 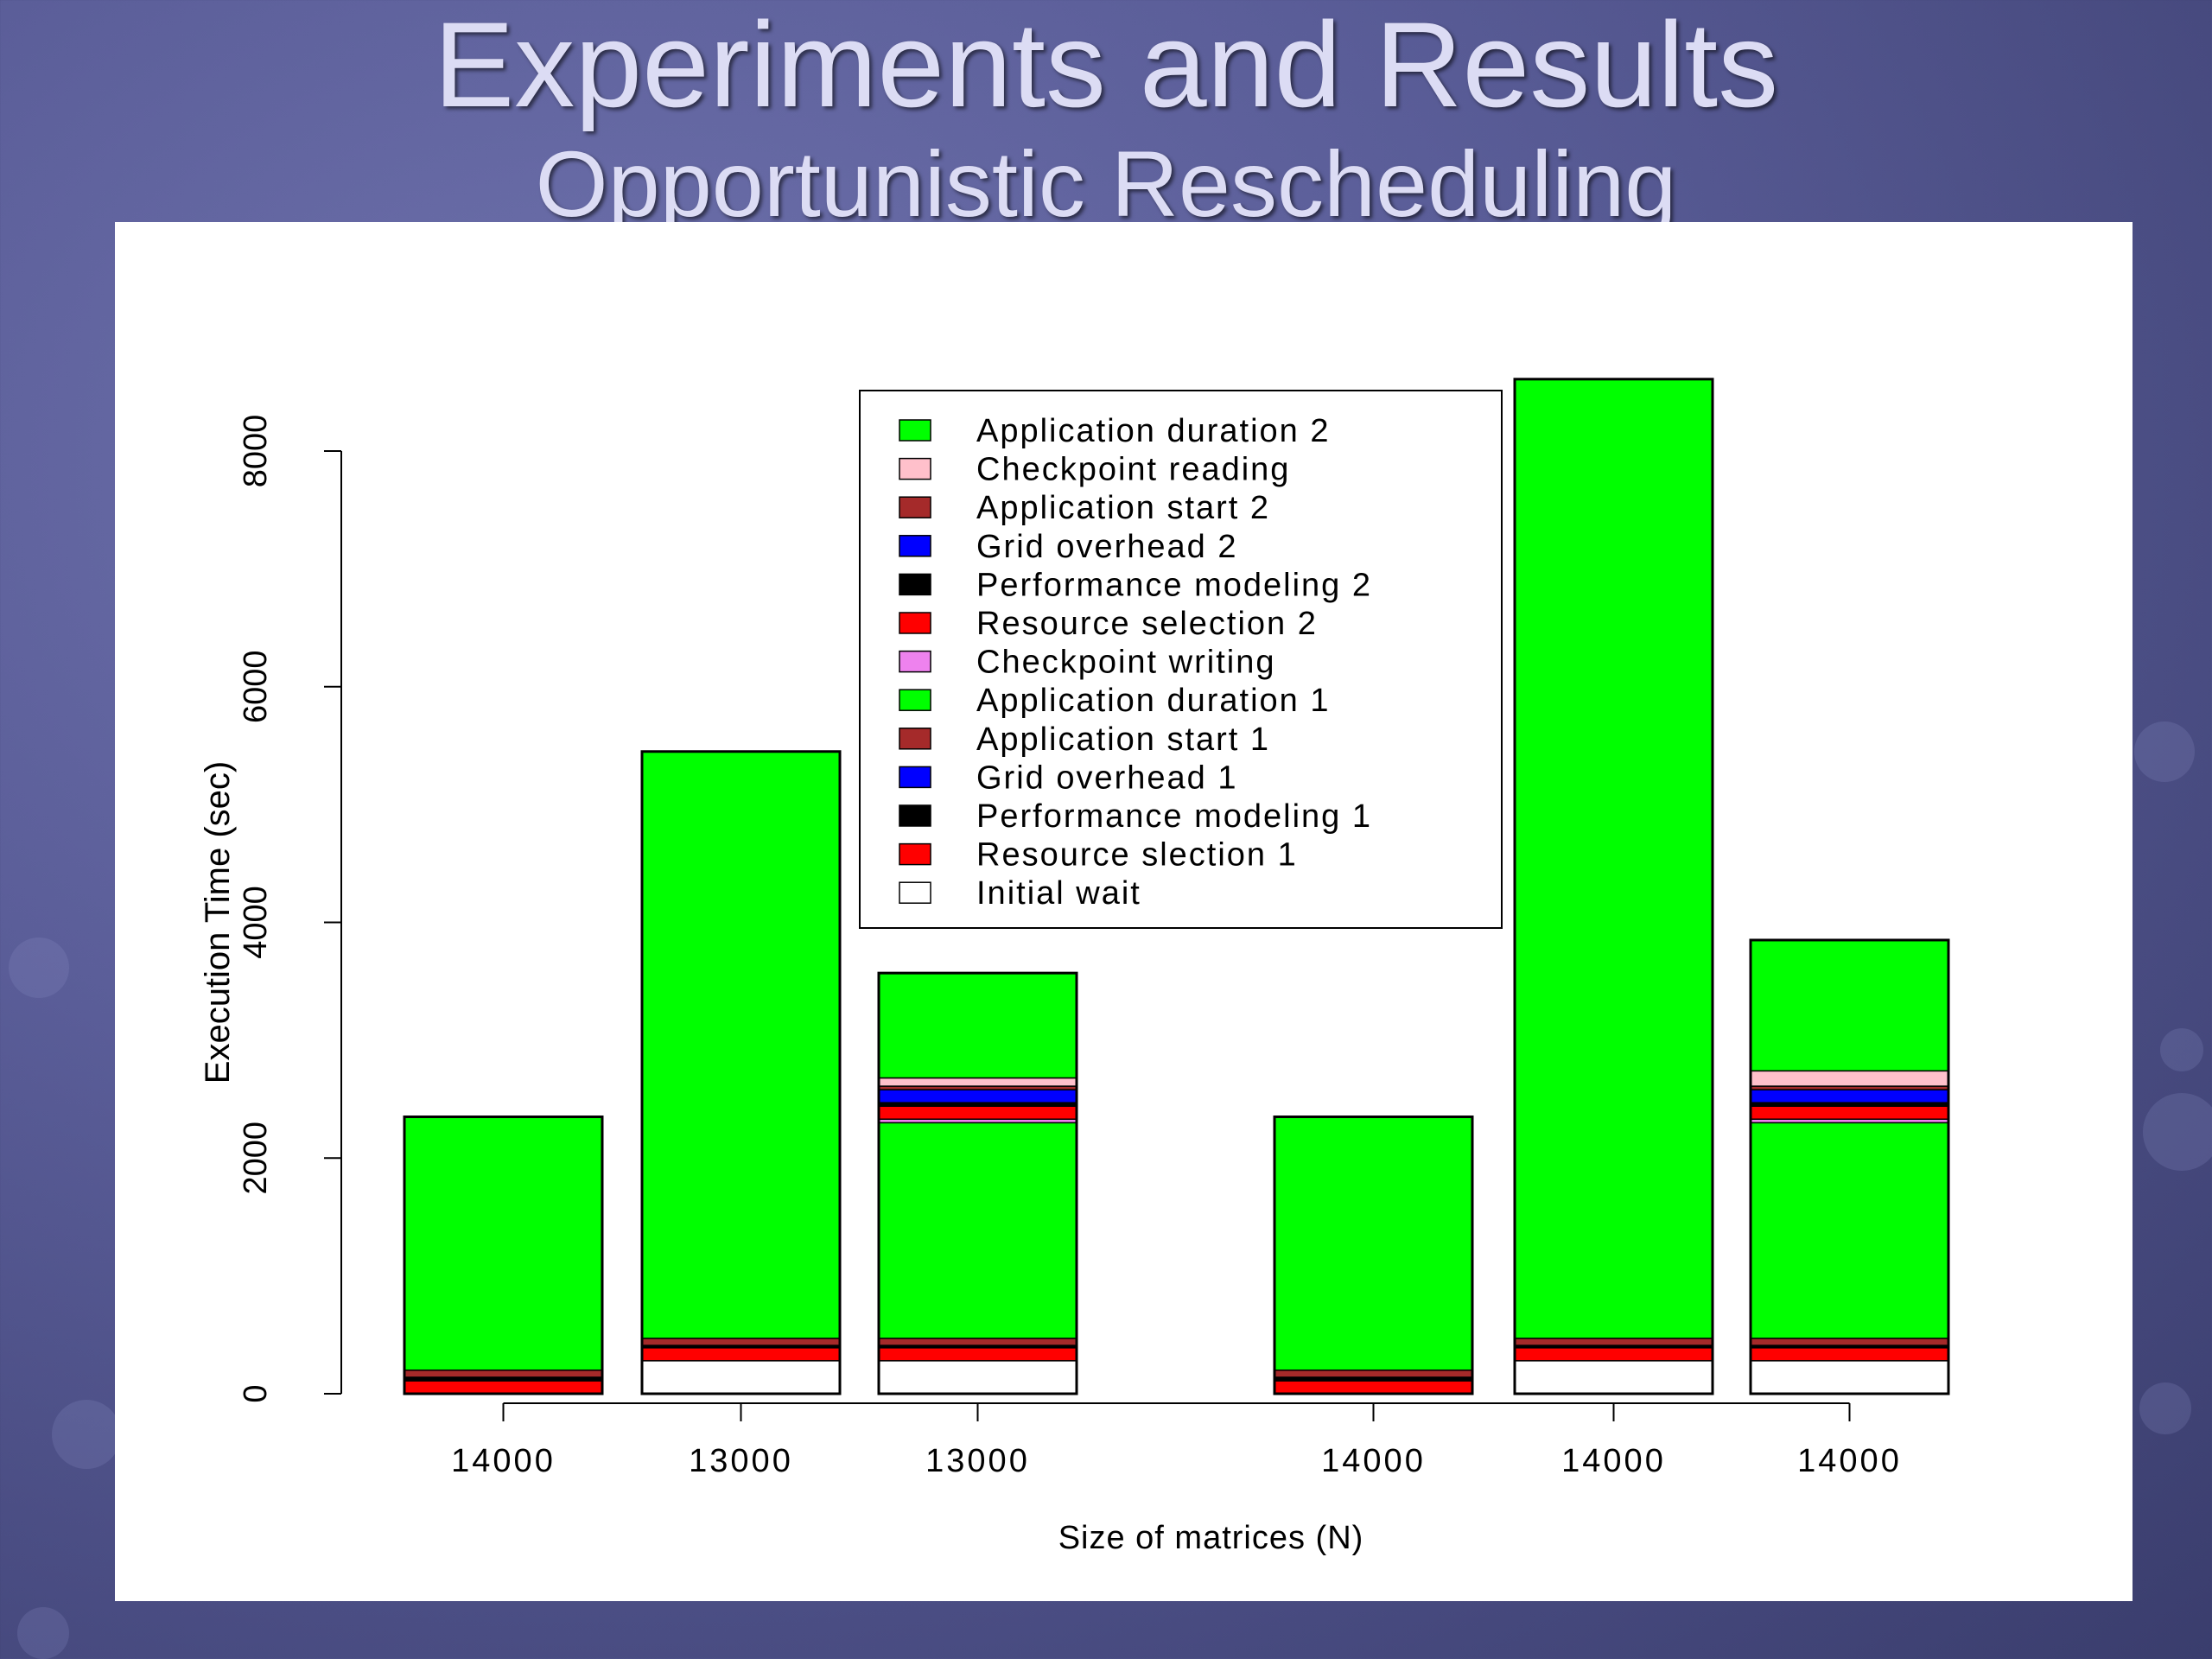 I want to click on y-tick-label: 2000, so click(x=256, y=1158).